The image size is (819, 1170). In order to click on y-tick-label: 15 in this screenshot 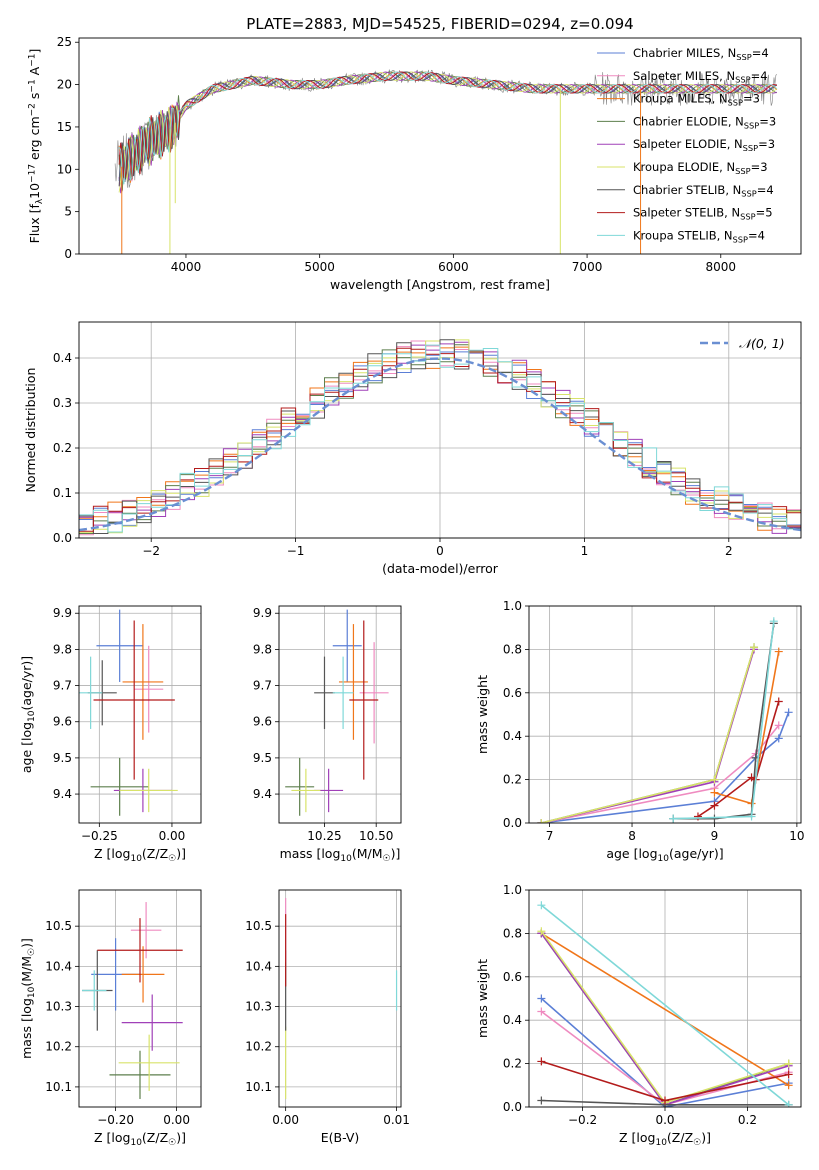, I will do `click(64, 127)`.